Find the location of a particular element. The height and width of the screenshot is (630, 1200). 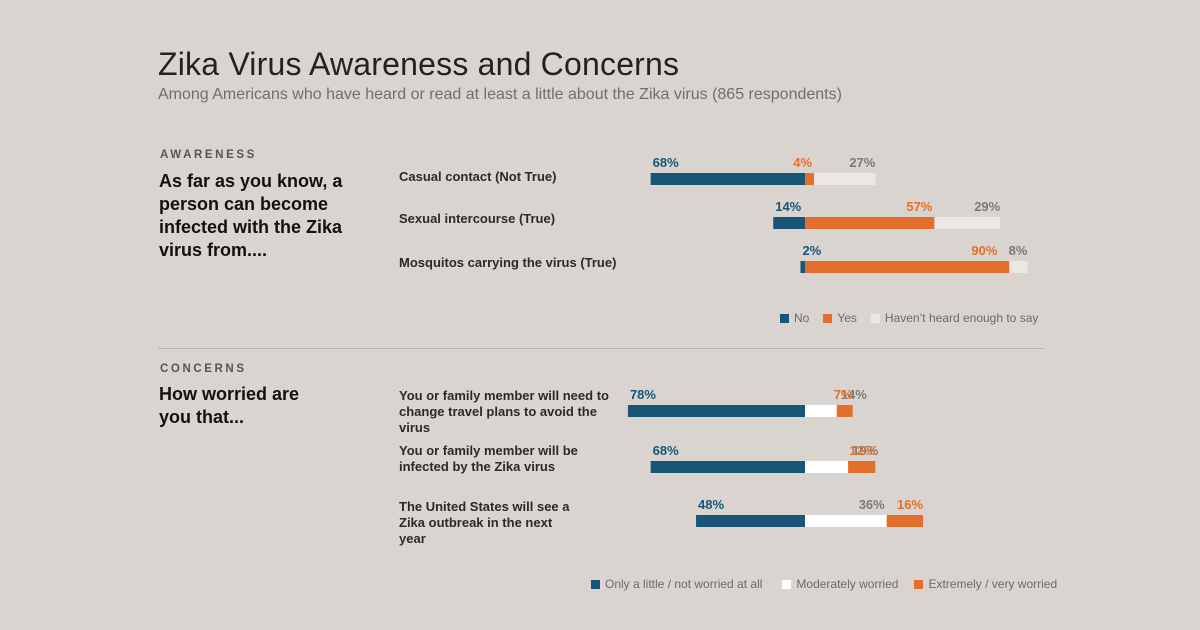

legend-item-havent-heard: Haven’t heard enough to say is located at coordinates (954, 318).